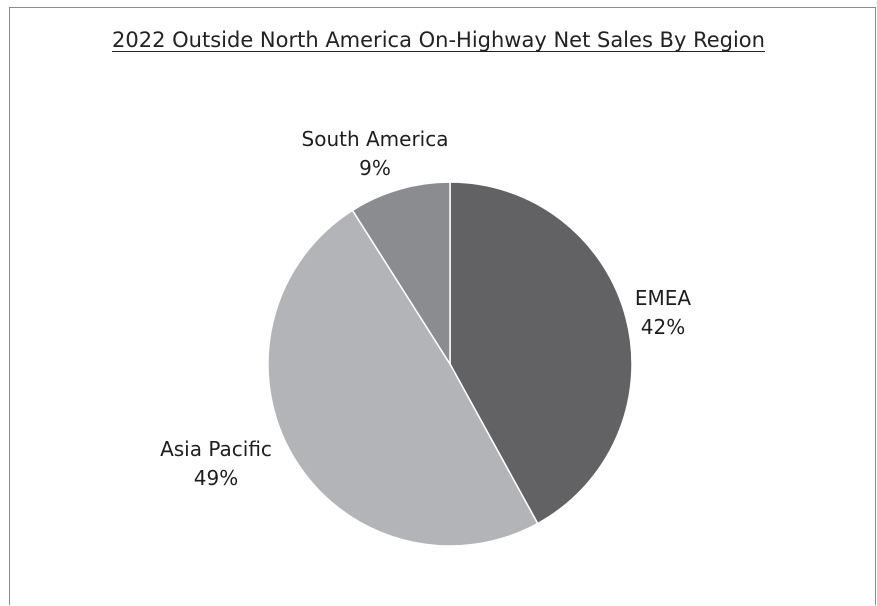 Image resolution: width=877 pixels, height=606 pixels. What do you see at coordinates (375, 154) in the screenshot?
I see `slice-label-south-america: South America 9%` at bounding box center [375, 154].